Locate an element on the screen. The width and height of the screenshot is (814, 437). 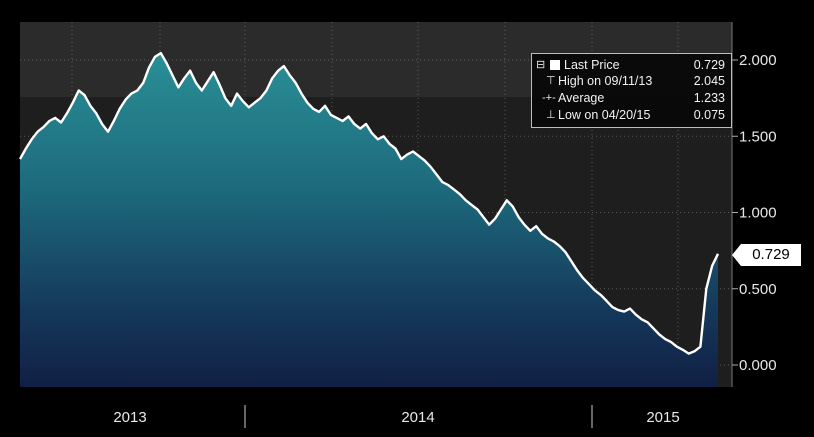
x-tick-label: 2013 is located at coordinates (129, 417).